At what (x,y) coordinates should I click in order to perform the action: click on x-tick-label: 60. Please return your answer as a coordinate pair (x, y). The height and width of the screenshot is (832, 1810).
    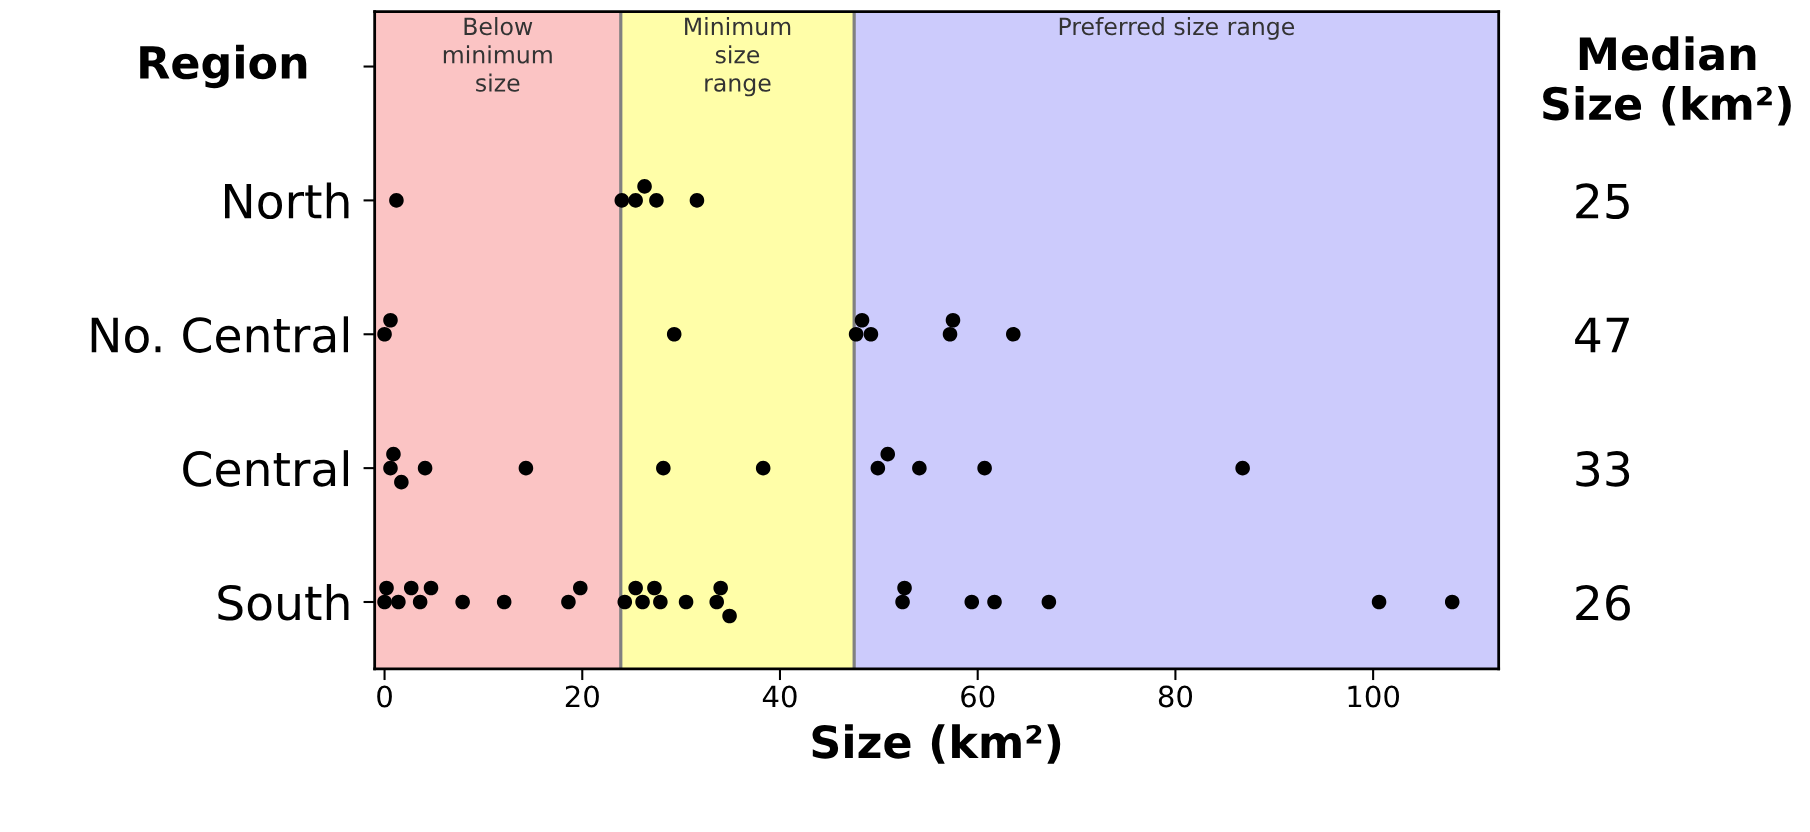
    Looking at the image, I should click on (978, 696).